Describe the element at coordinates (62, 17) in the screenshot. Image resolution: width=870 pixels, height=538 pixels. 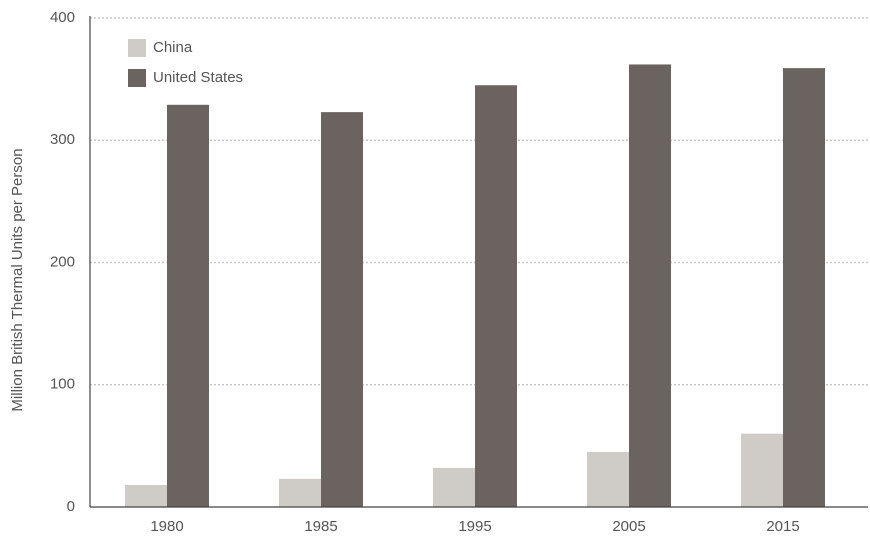
I see `y-tick-label: 400` at that location.